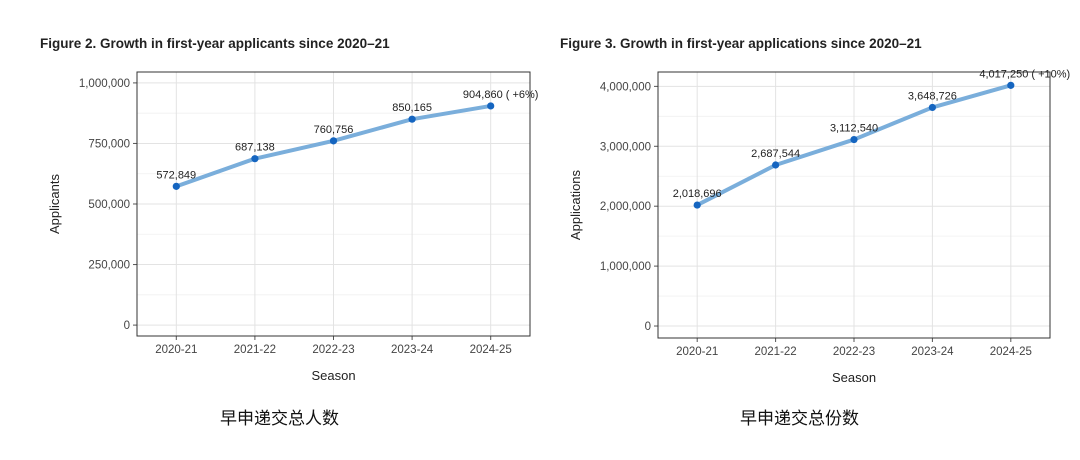 Image resolution: width=1080 pixels, height=460 pixels. Describe the element at coordinates (54, 204) in the screenshot. I see `y-axis-title: Applicants` at that location.